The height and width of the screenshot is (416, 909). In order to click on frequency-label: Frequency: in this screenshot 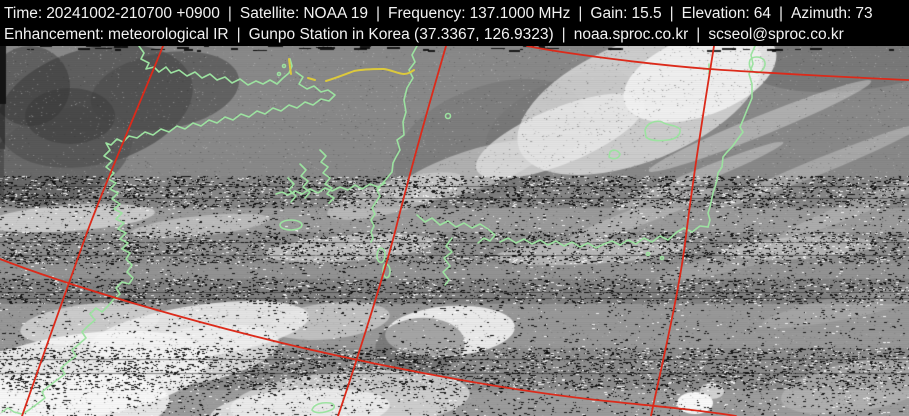, I will do `click(427, 13)`.